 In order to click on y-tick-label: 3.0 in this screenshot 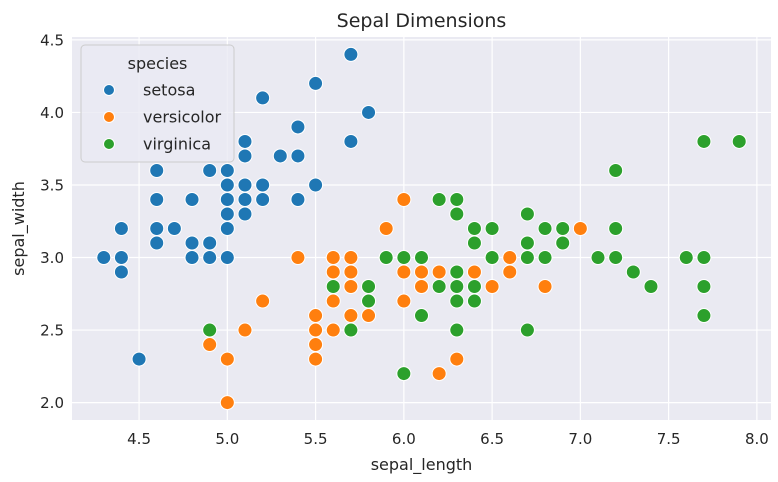, I will do `click(52, 258)`.